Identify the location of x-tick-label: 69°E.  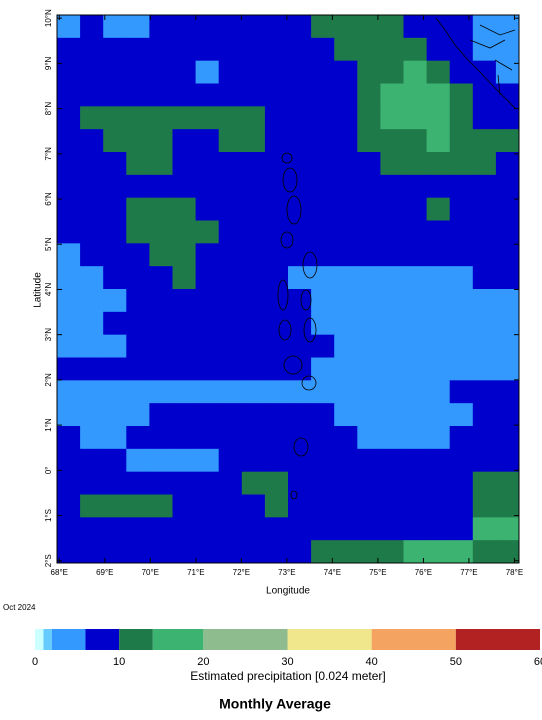
(104, 572).